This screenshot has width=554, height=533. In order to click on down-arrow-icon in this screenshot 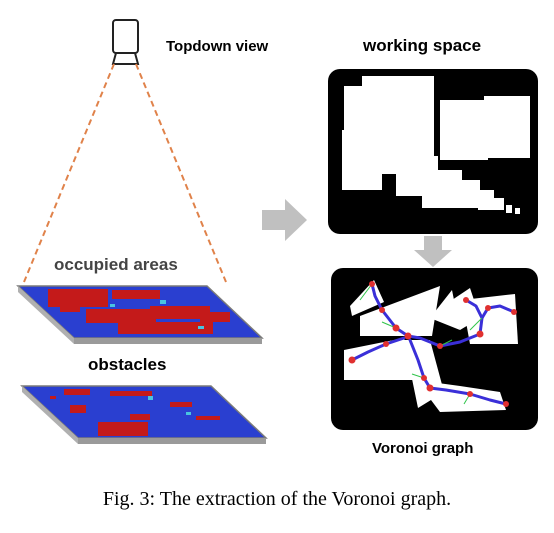, I will do `click(433, 251)`.